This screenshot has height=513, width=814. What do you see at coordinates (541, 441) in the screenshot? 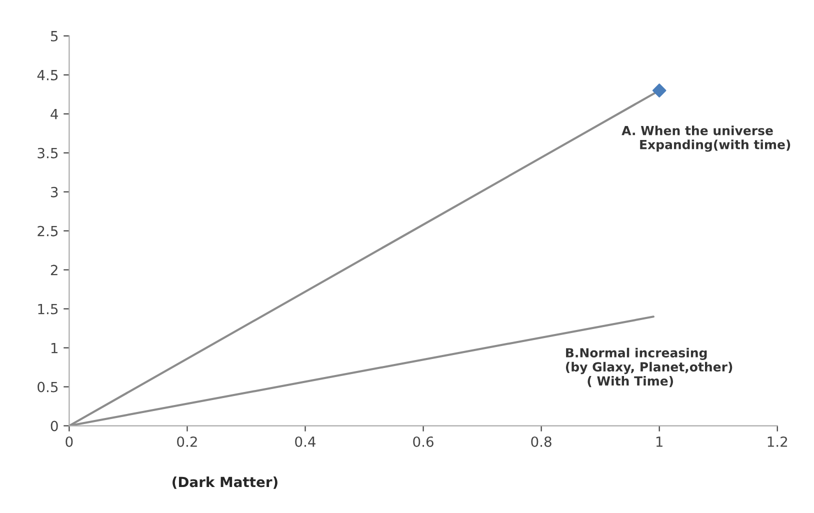
I see `x-tick-label: 0.8` at bounding box center [541, 441].